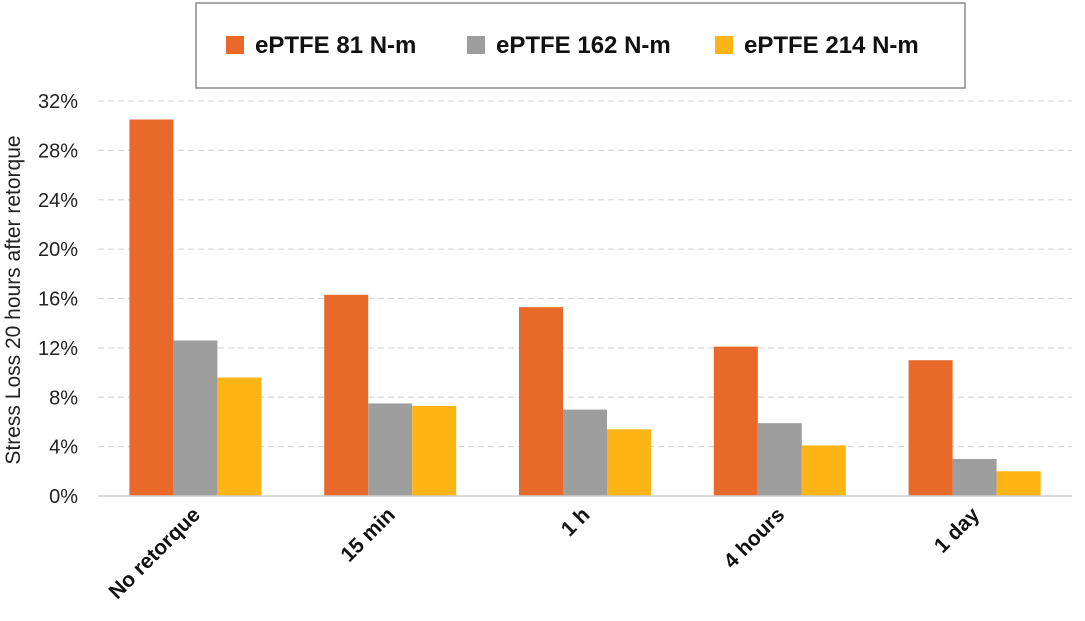  Describe the element at coordinates (58, 250) in the screenshot. I see `y-tick-label: 20%` at that location.